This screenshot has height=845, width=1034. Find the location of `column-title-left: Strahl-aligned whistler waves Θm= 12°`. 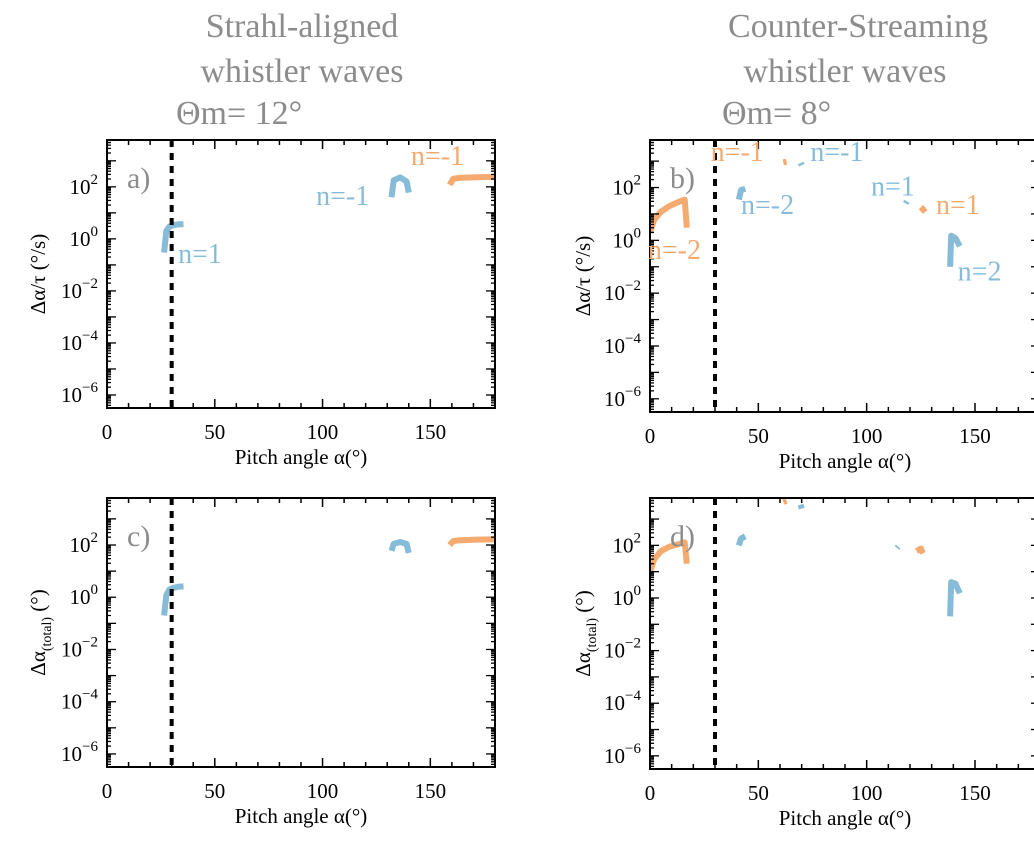

column-title-left: Strahl-aligned whistler waves Θm= 12° is located at coordinates (290, 70).